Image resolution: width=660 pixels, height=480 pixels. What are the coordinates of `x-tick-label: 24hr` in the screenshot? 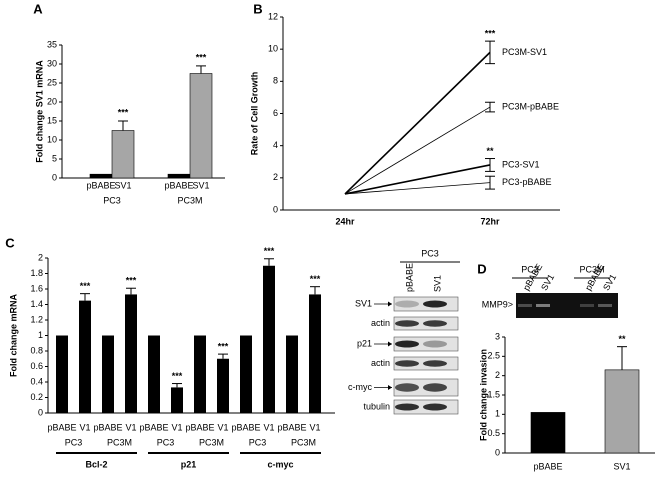 It's located at (345, 221).